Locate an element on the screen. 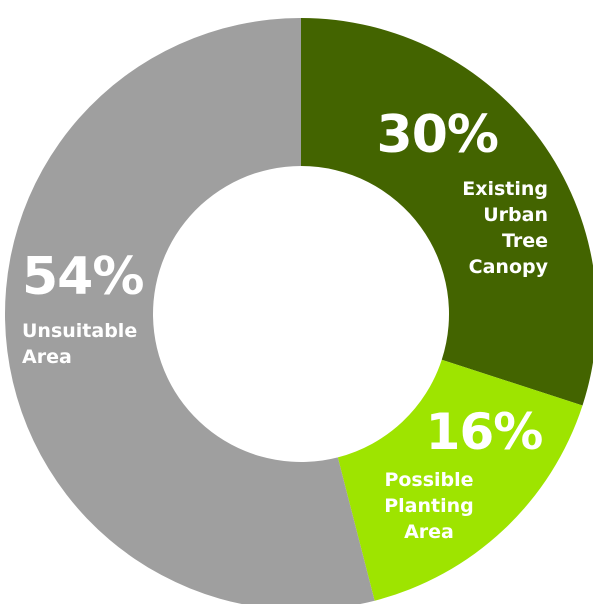 The image size is (593, 604). slice-label-line: Urban is located at coordinates (515, 215).